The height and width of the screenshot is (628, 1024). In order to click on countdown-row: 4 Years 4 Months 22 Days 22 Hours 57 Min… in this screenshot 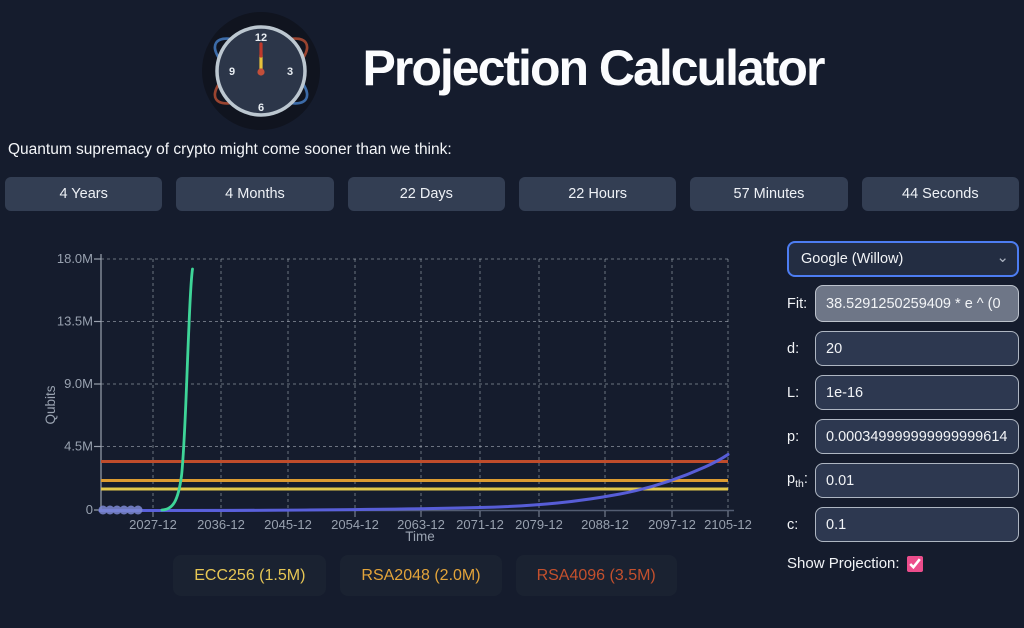, I will do `click(512, 194)`.